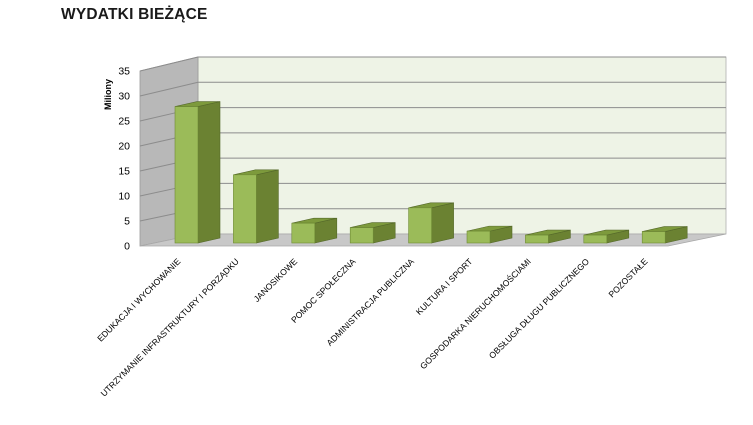  Describe the element at coordinates (444, 286) in the screenshot. I see `x-tick-label: KULTURA I SPORT` at that location.